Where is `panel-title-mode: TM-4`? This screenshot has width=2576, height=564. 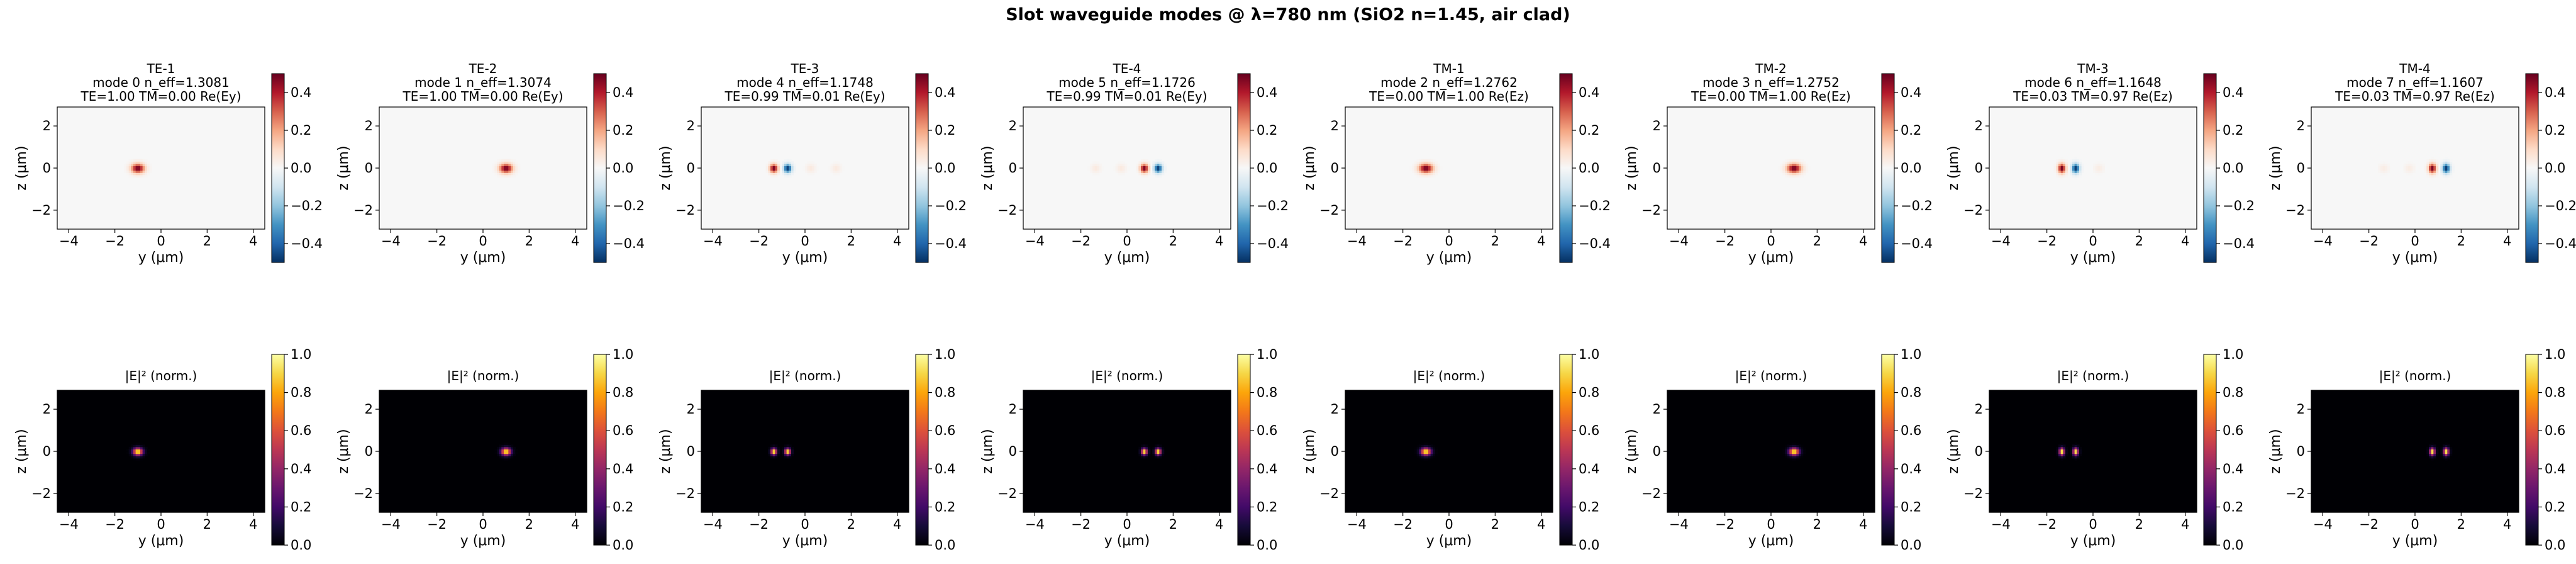
panel-title-mode: TM-4 is located at coordinates (2414, 68).